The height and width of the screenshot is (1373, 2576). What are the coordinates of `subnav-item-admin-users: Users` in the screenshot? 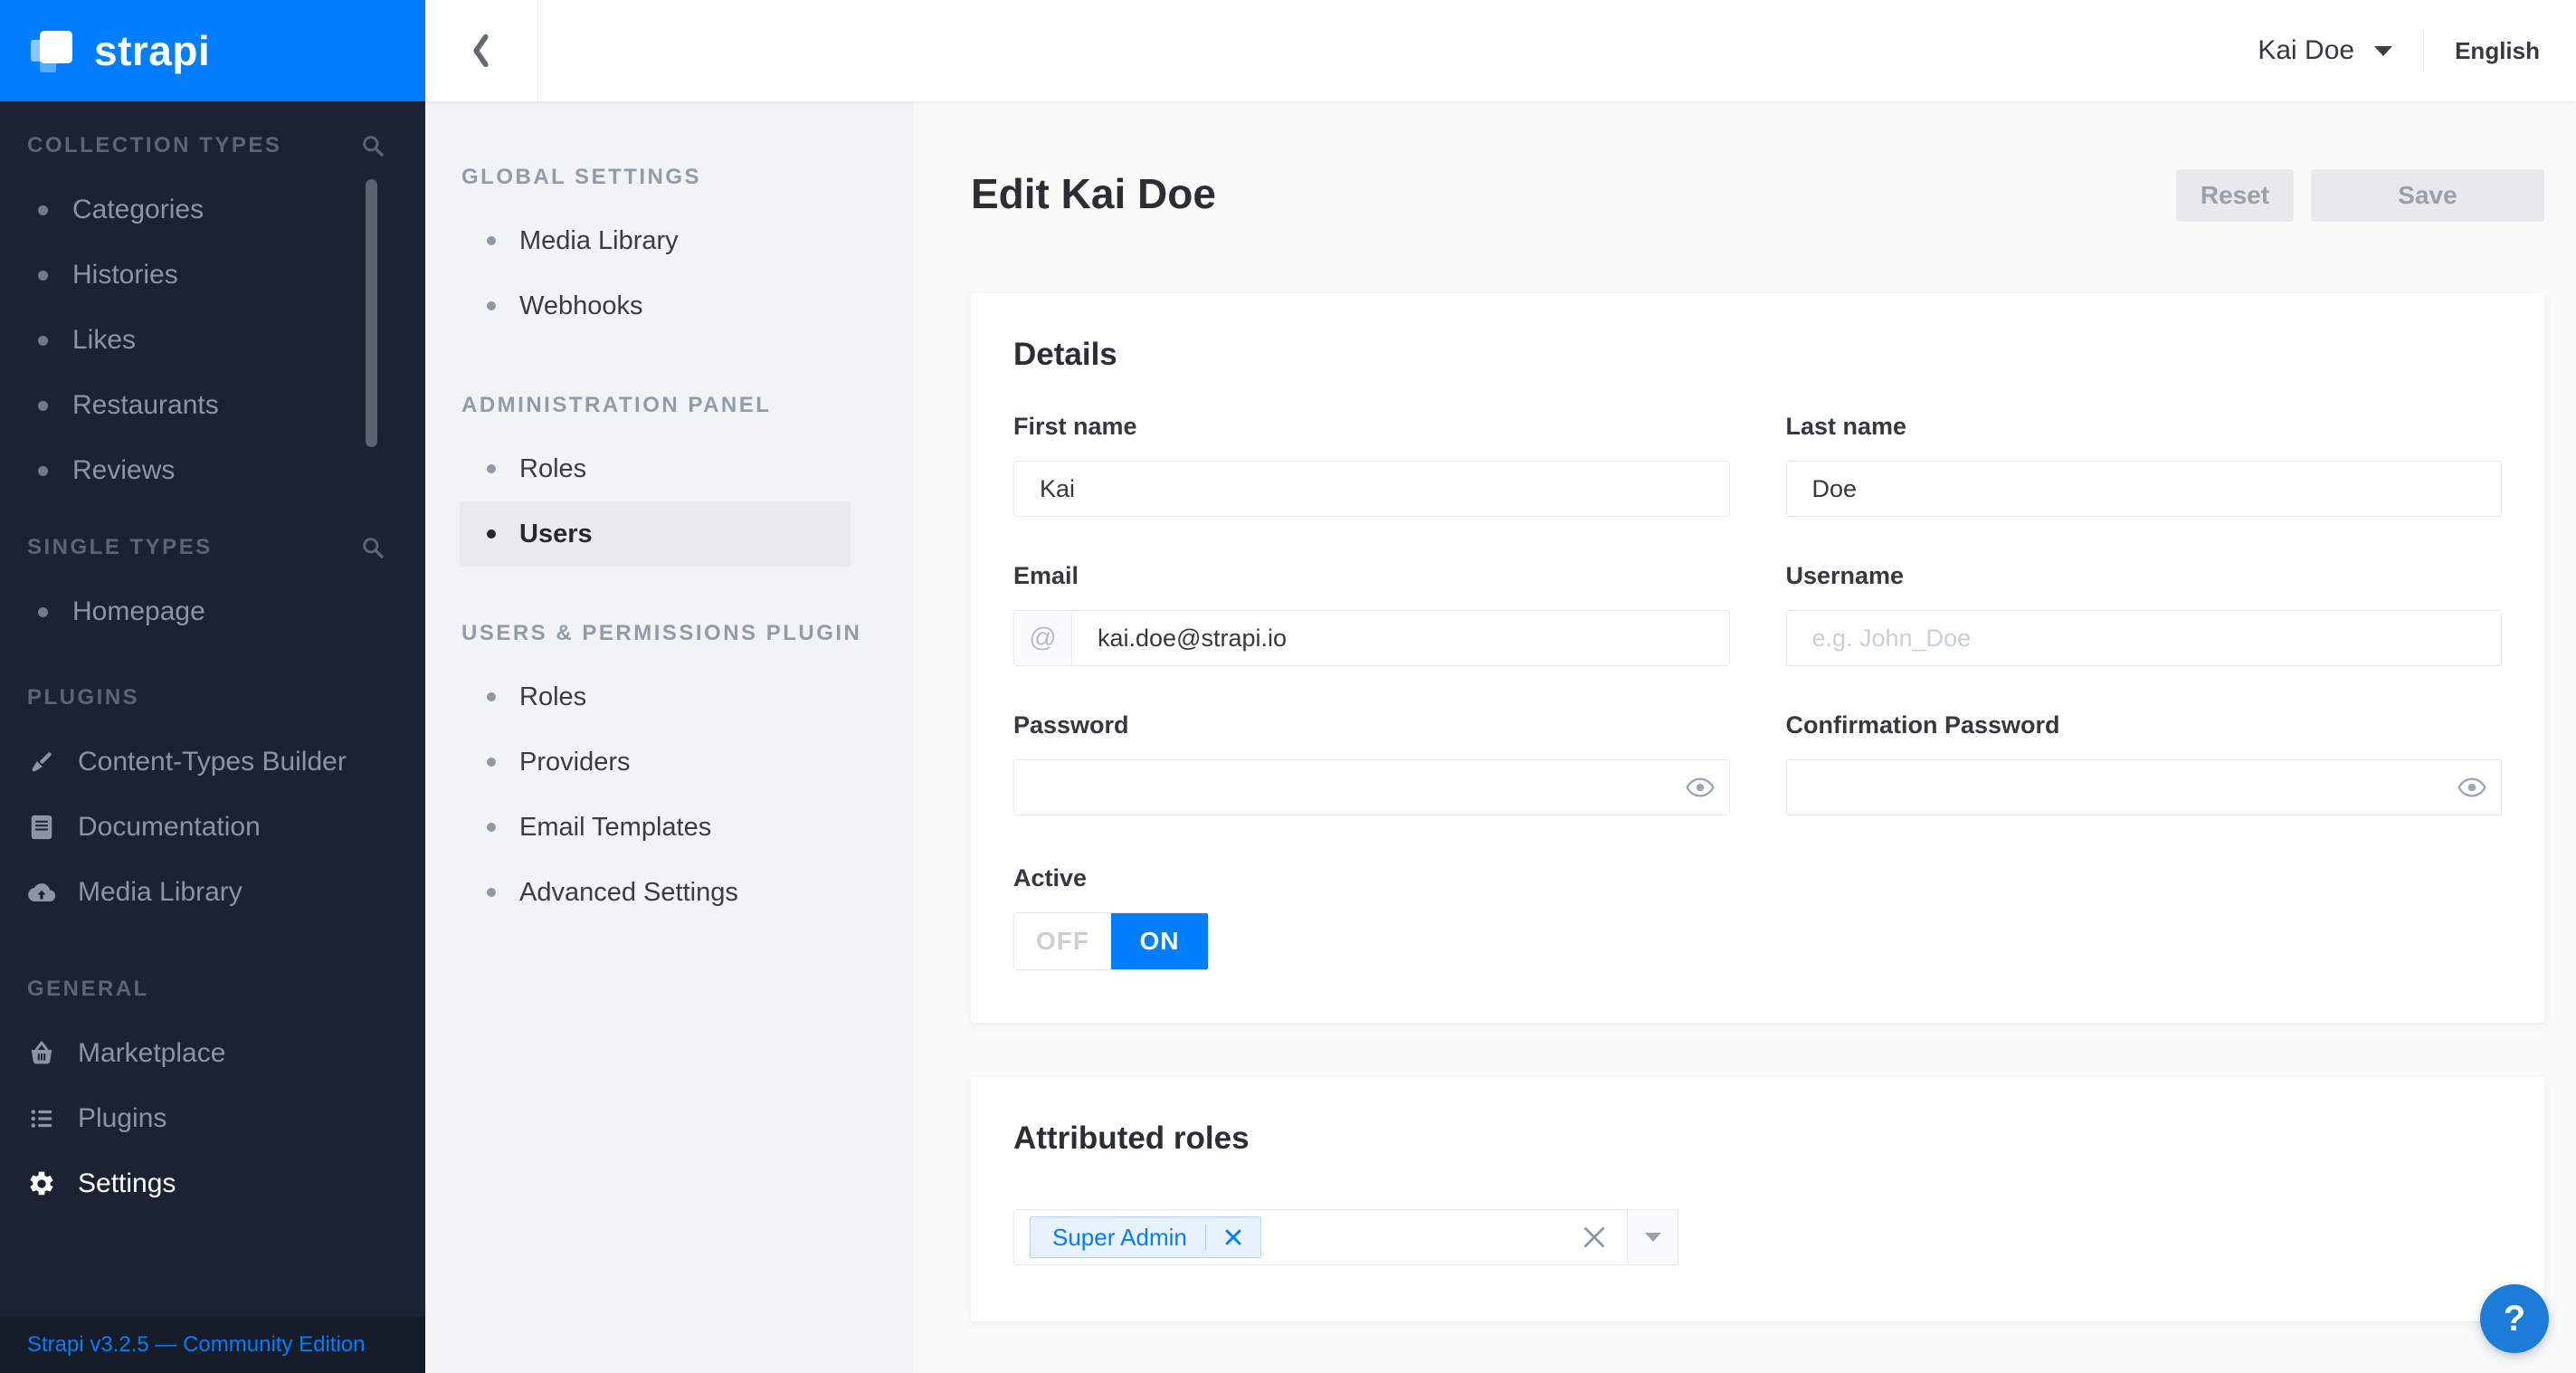 It's located at (655, 534).